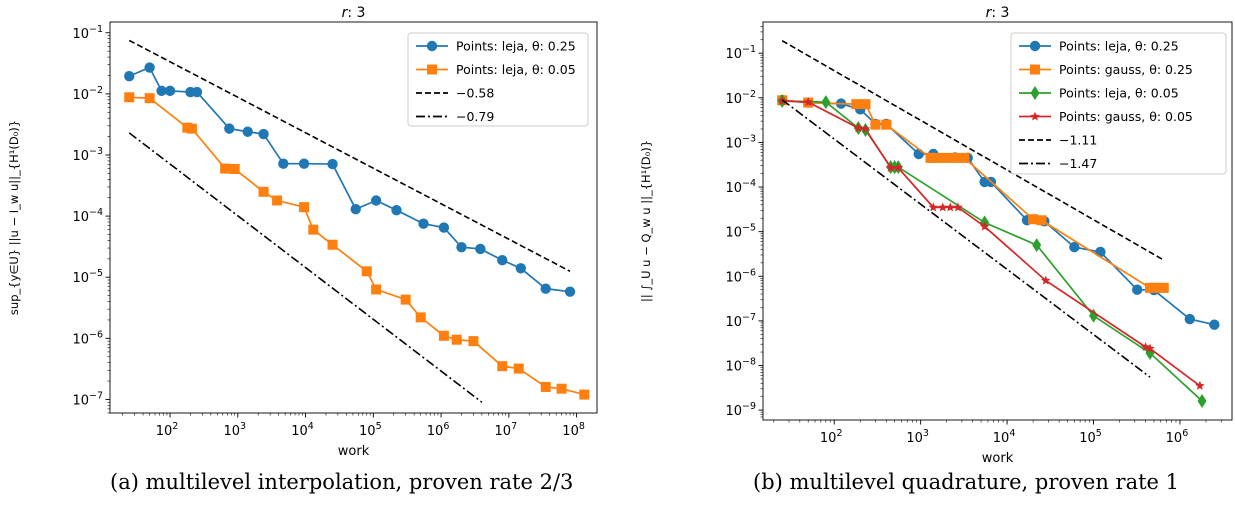 Image resolution: width=1235 pixels, height=515 pixels. Describe the element at coordinates (14, 217) in the screenshot. I see `y-axis-label: sup_{y∈U} ||u − I_w u||_{H¹(D₀)}` at that location.